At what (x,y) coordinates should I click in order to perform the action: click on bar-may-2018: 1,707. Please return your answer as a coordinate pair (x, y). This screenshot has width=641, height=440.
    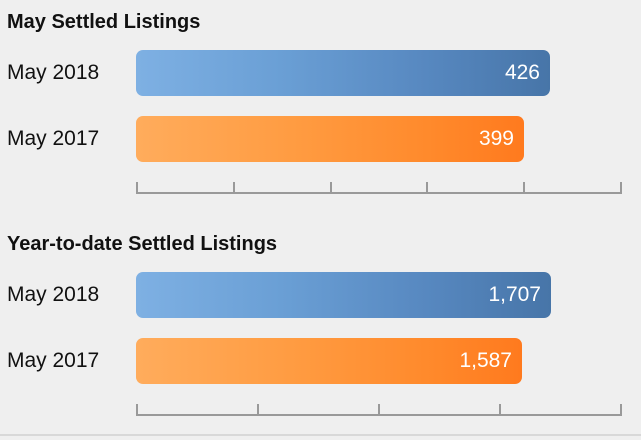
    Looking at the image, I should click on (343, 295).